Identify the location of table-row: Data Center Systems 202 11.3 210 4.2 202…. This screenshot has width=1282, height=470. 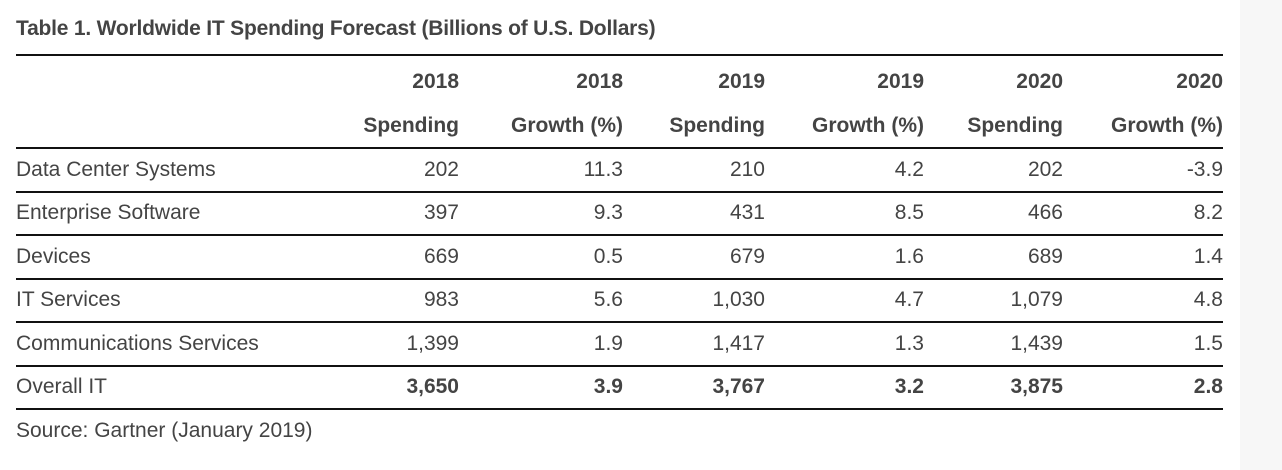
(619, 170).